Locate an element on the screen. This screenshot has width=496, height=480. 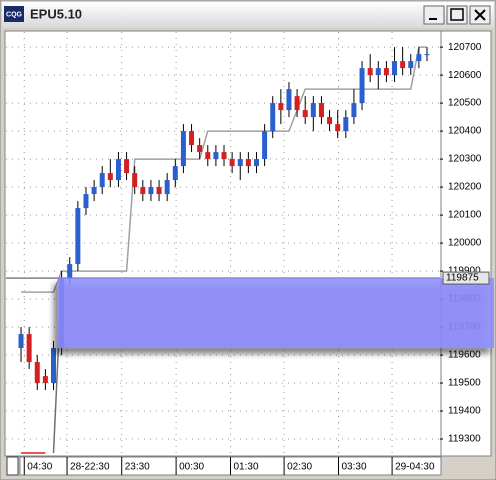
y-tick-label: 120700 is located at coordinates (465, 47).